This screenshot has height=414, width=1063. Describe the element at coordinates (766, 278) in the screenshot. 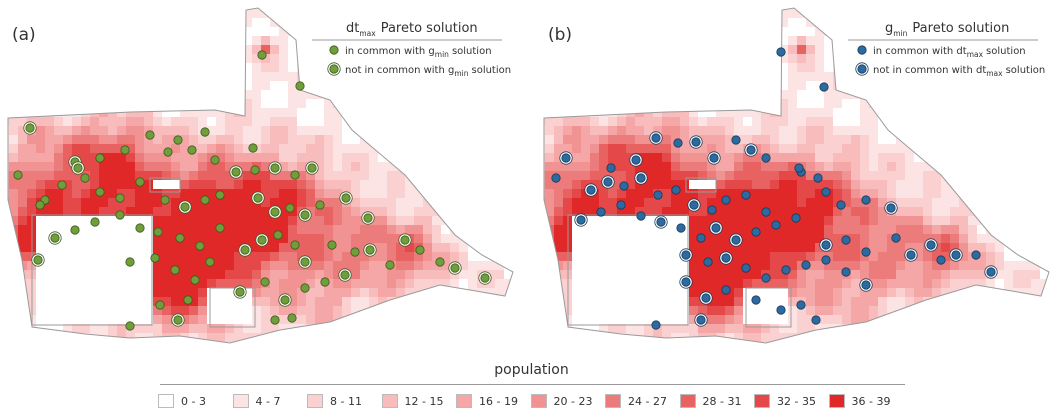

I see `site-marker-common` at that location.